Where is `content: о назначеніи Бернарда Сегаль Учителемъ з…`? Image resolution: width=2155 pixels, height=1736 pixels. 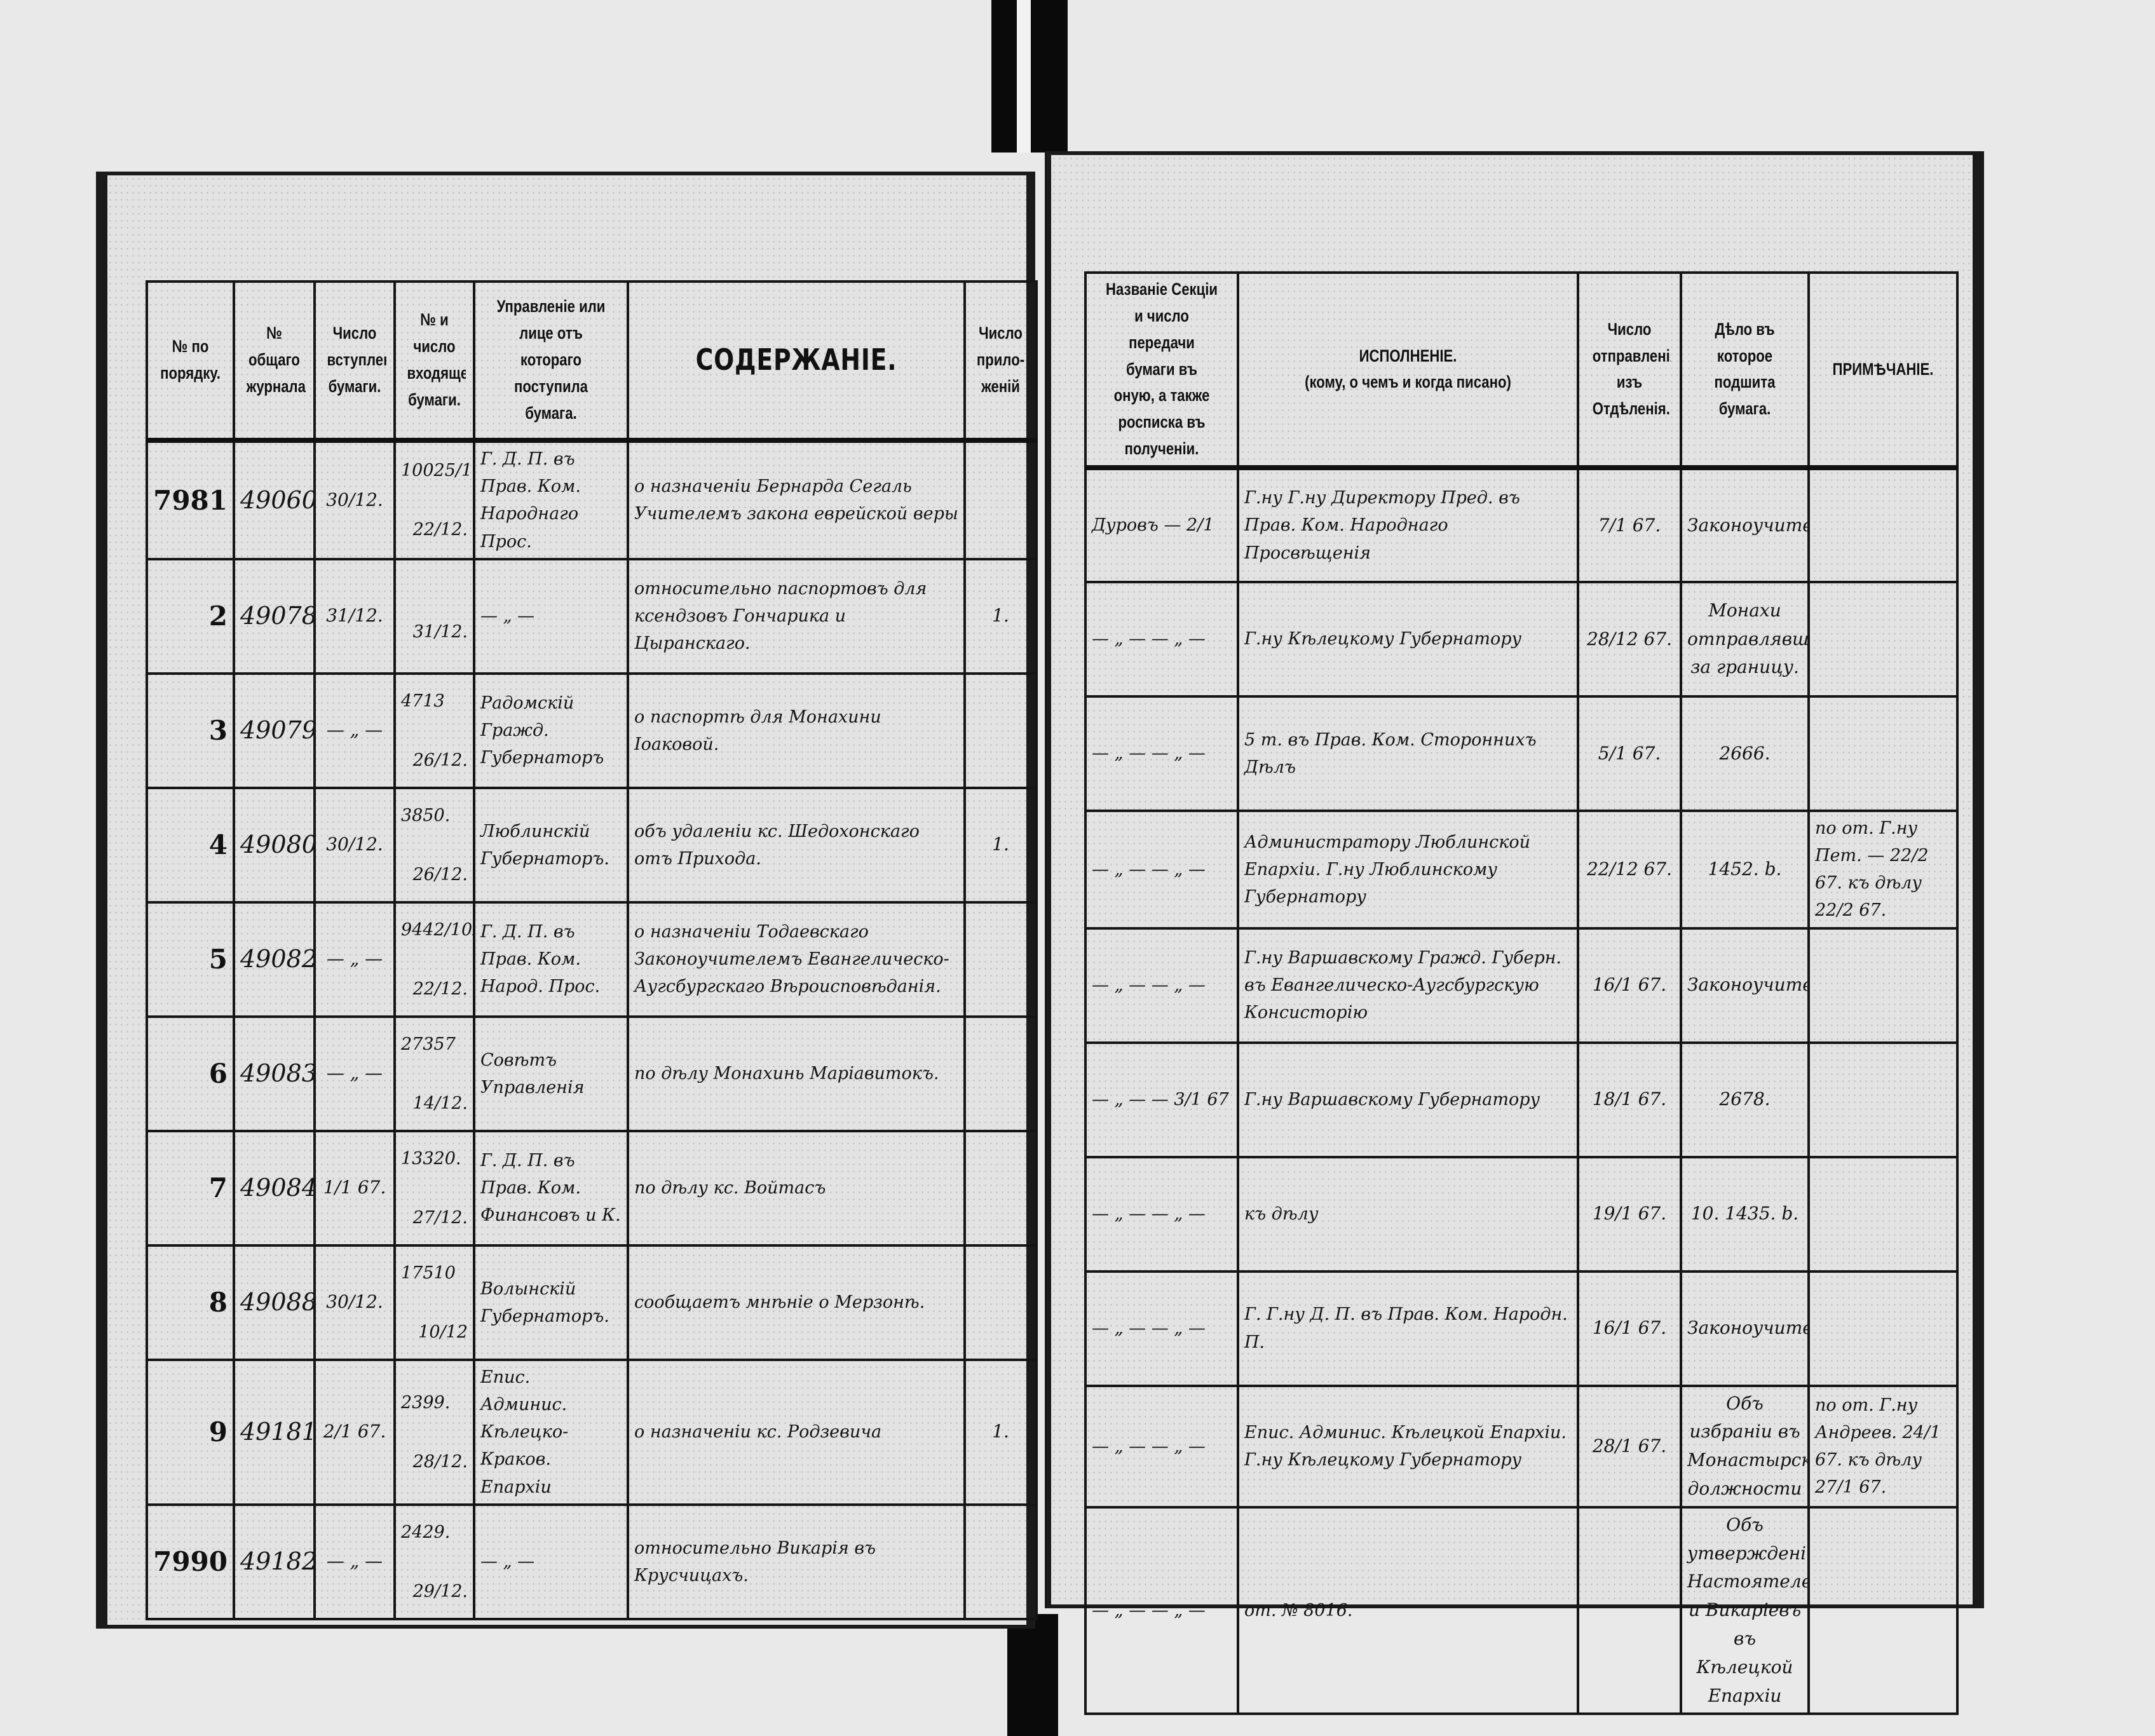
content: о назначеніи Бернарда Сегаль Учителемъ з… is located at coordinates (796, 499).